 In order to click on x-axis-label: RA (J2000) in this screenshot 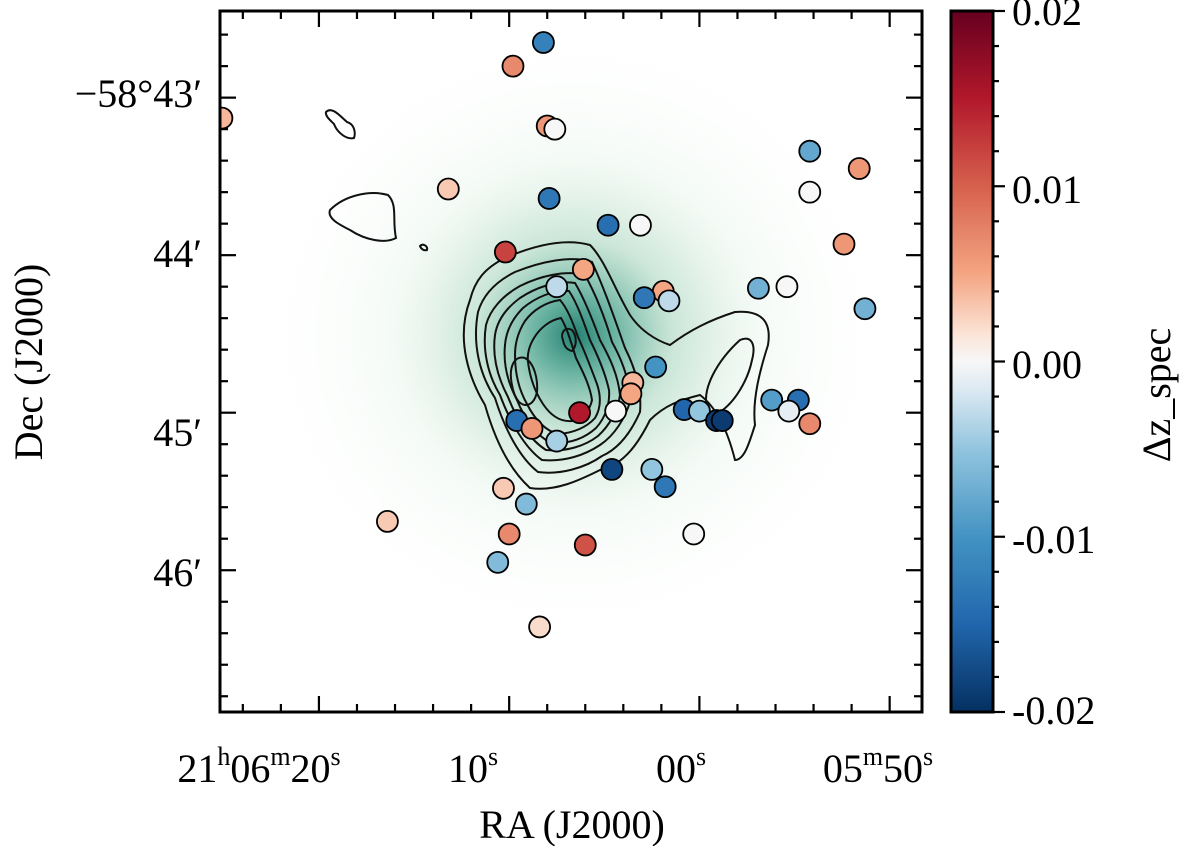, I will do `click(572, 824)`.